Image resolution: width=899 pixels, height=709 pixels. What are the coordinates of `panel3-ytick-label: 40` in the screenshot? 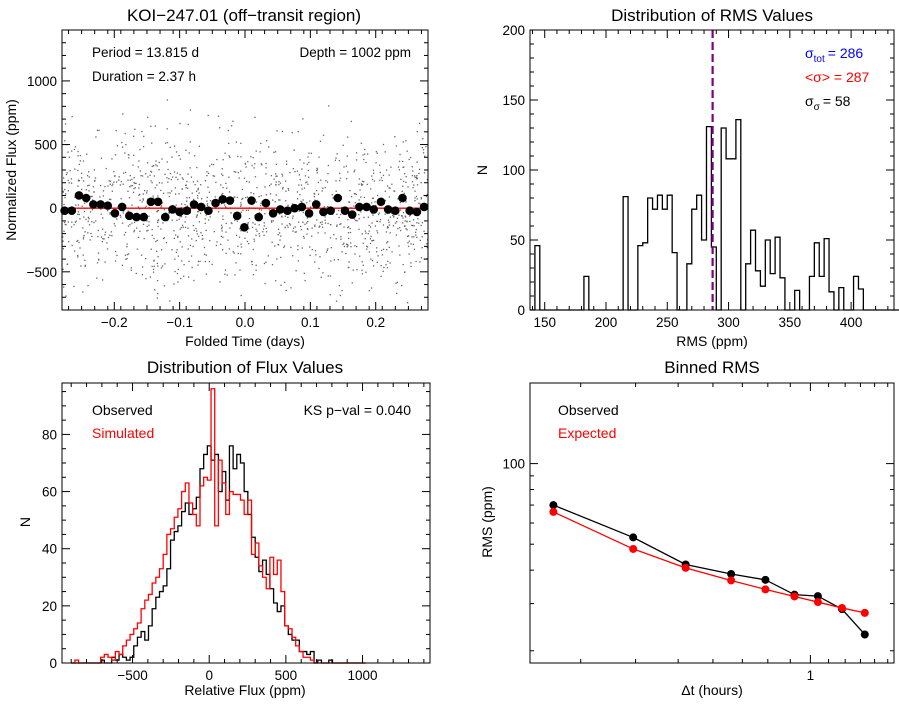 It's located at (49, 549).